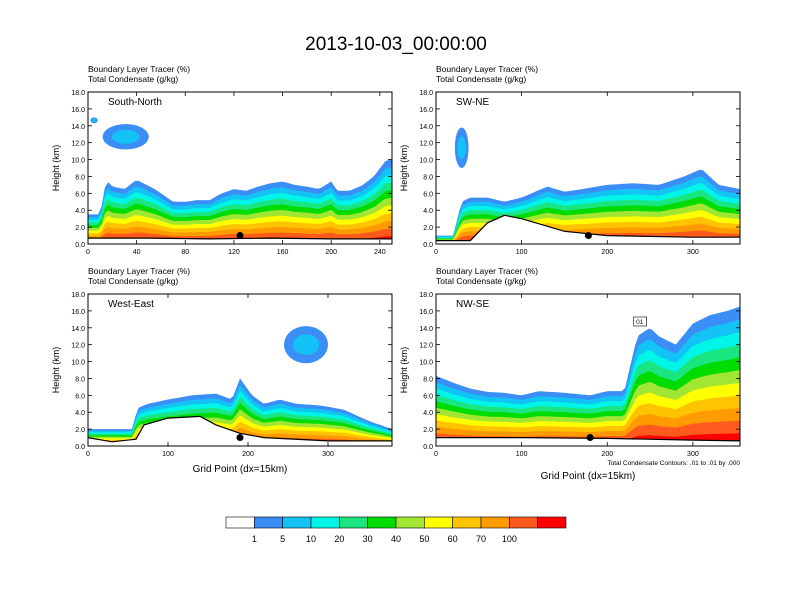  Describe the element at coordinates (234, 252) in the screenshot. I see `x-tick-label: 120` at that location.